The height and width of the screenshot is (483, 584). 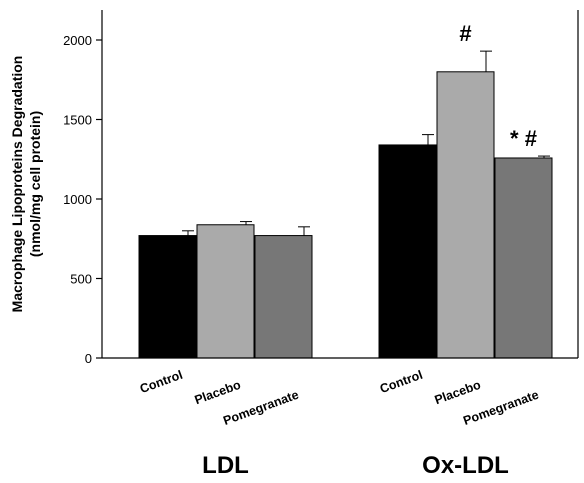 What do you see at coordinates (283, 297) in the screenshot?
I see `bar-ldl-pomegranate` at bounding box center [283, 297].